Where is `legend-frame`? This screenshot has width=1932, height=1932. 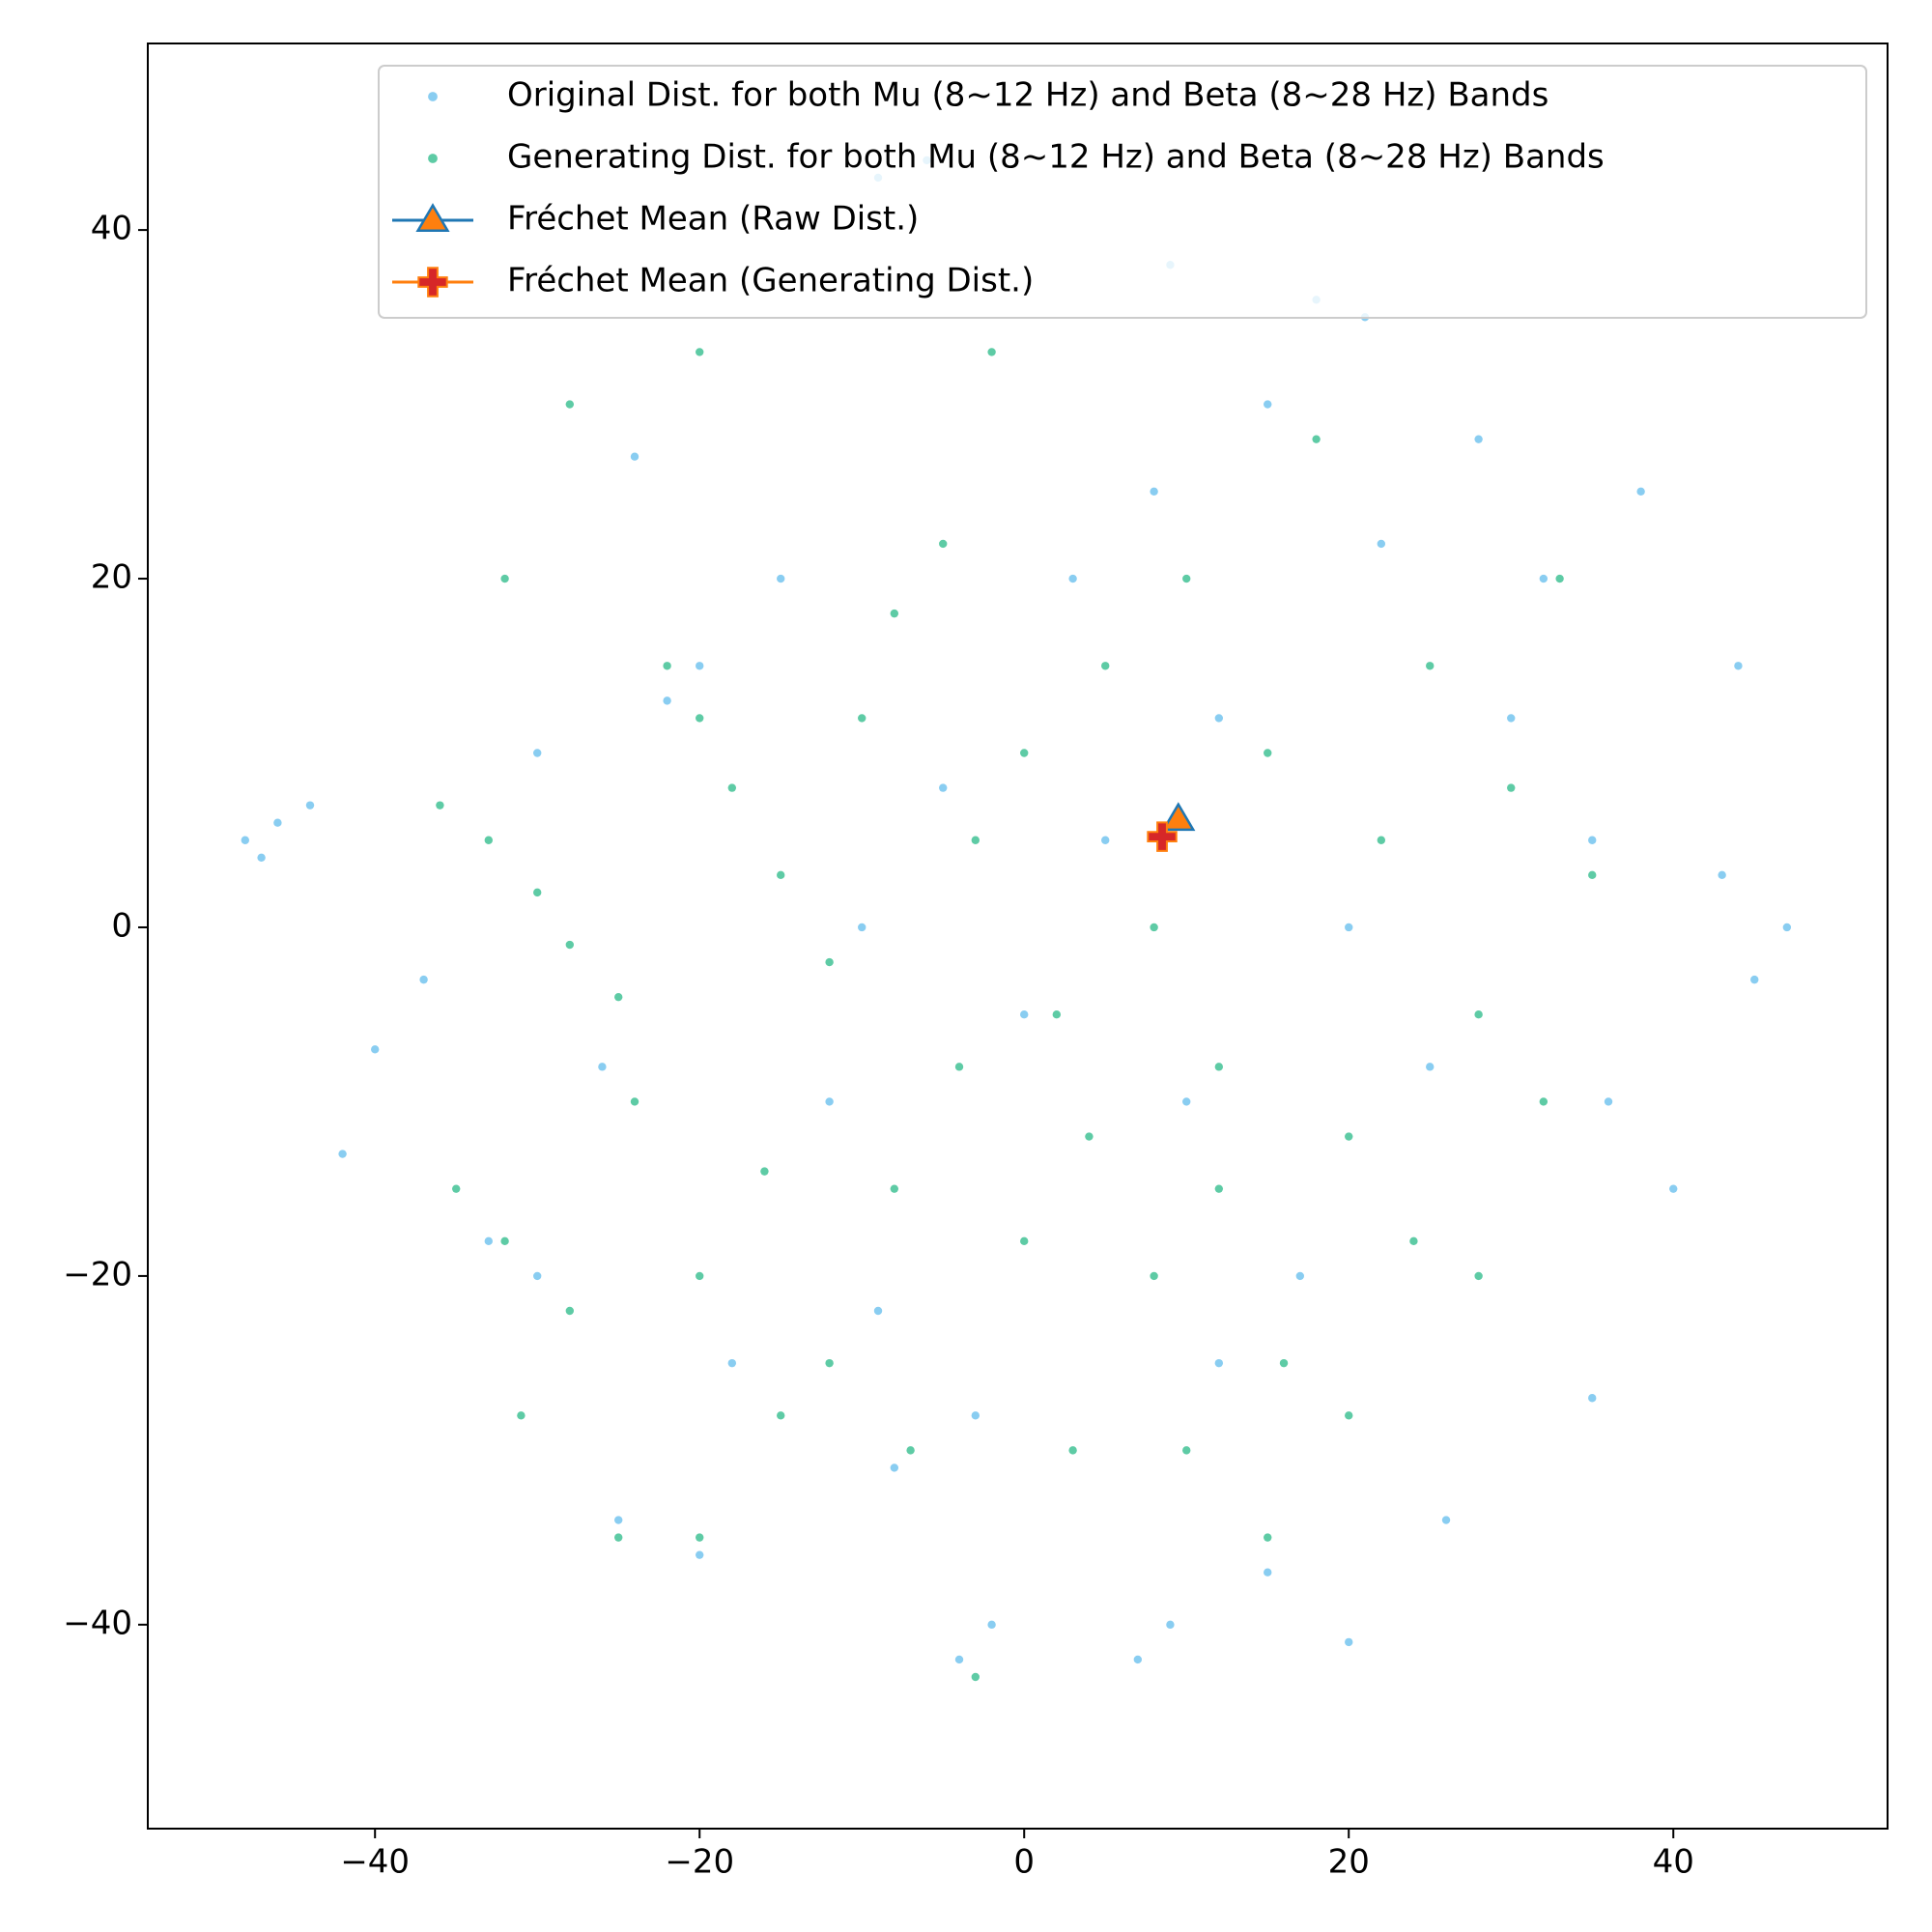
legend-frame is located at coordinates (1122, 192).